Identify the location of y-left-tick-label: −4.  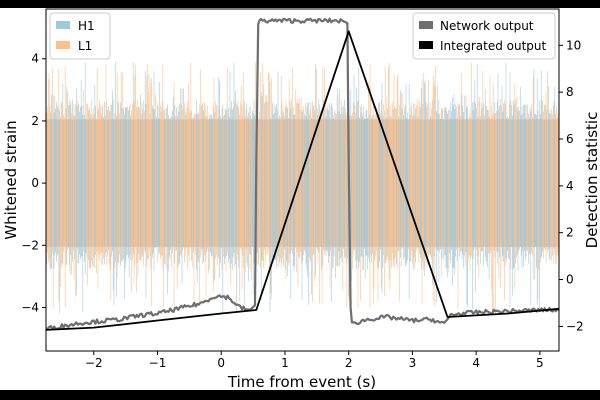
(30, 307).